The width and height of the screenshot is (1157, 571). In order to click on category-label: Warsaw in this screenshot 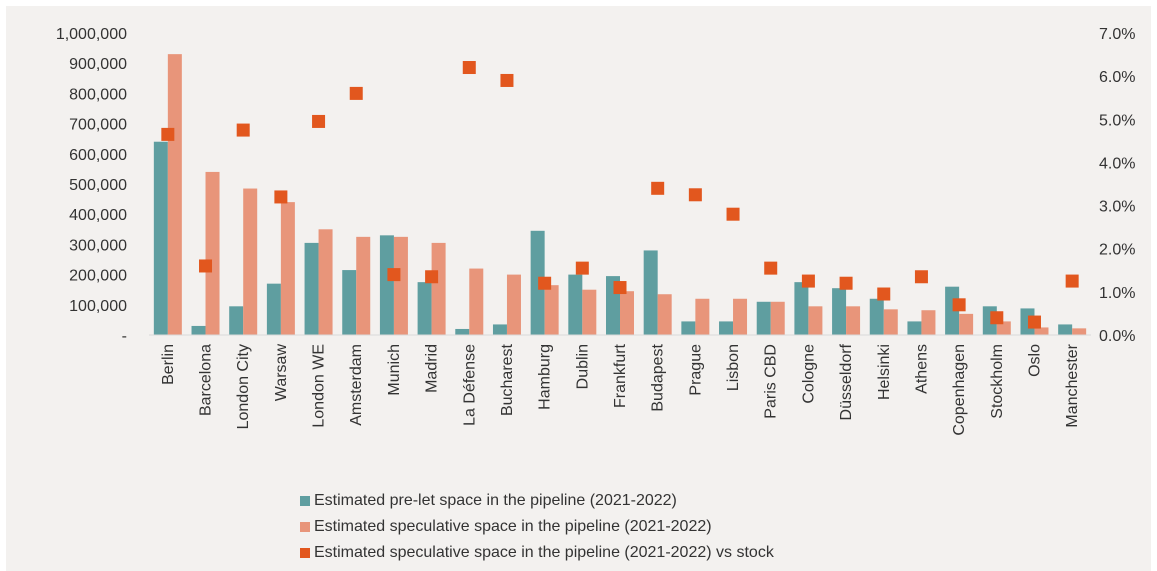, I will do `click(281, 373)`.